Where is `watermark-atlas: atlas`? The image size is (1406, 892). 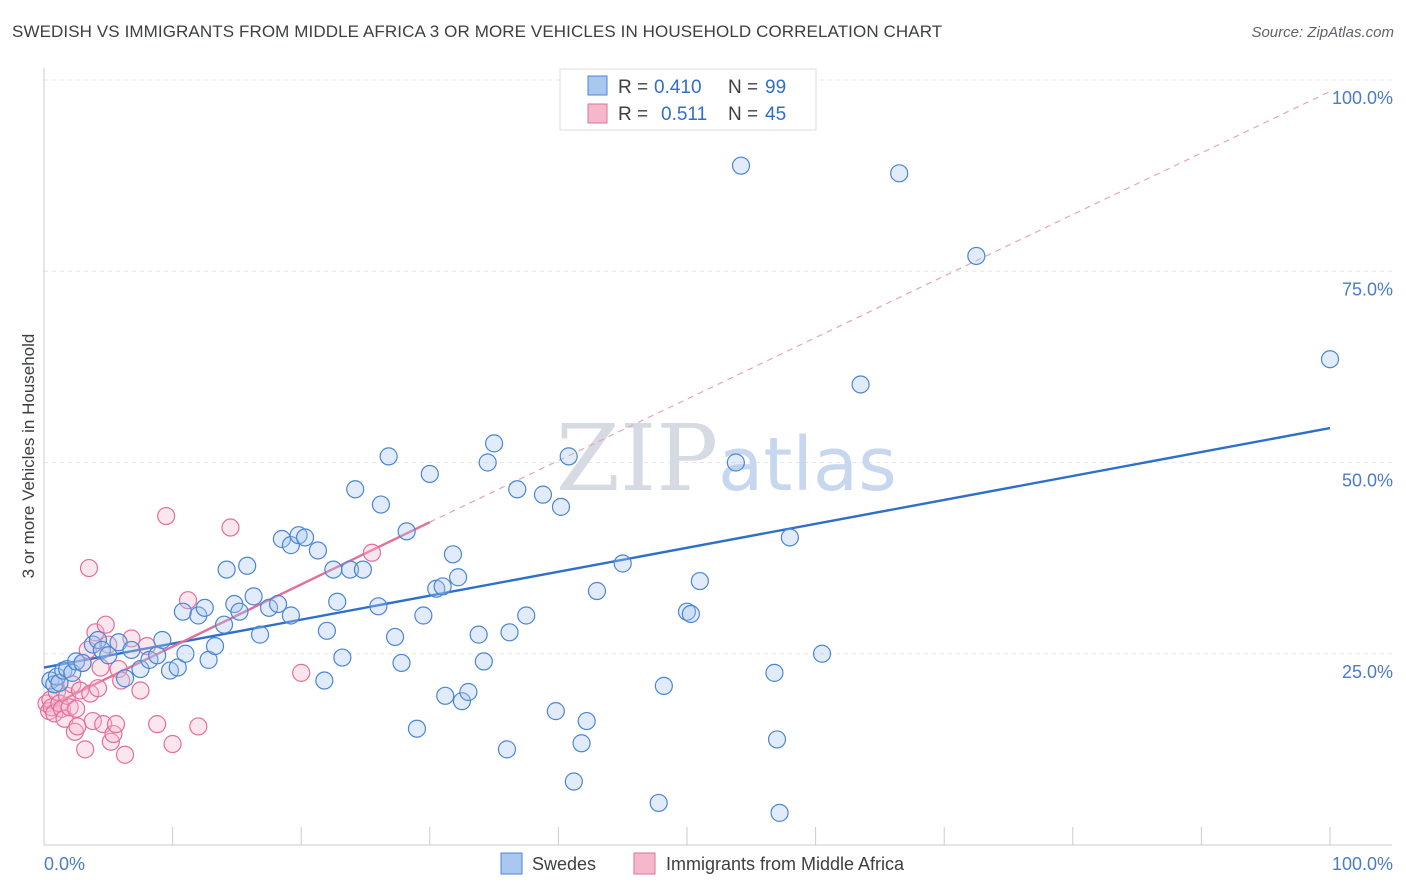
watermark-atlas: atlas is located at coordinates (807, 465).